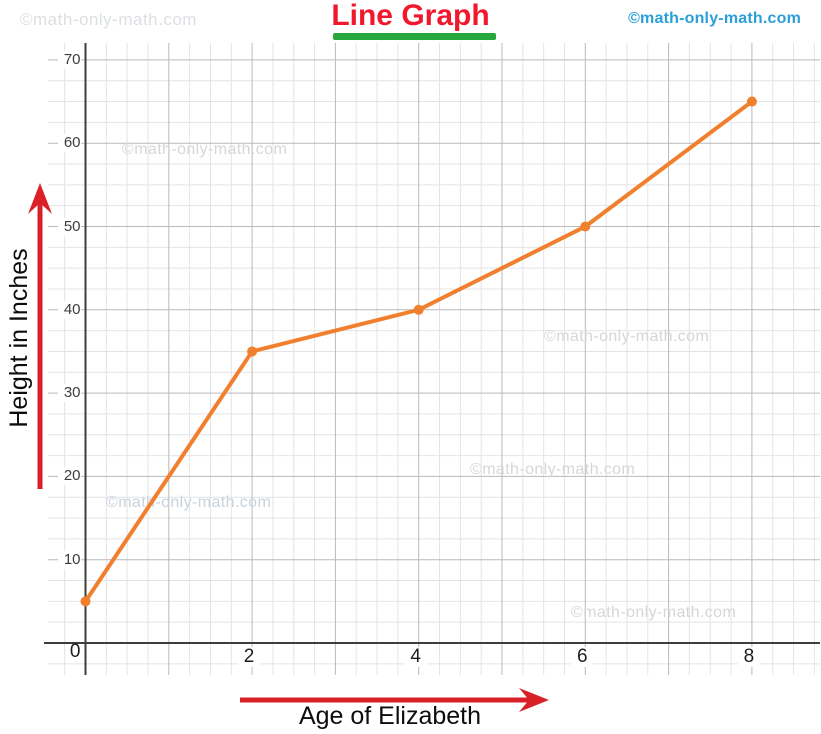 The width and height of the screenshot is (821, 734). Describe the element at coordinates (627, 336) in the screenshot. I see `watermark-plot-2: ©math-only-math.com` at that location.